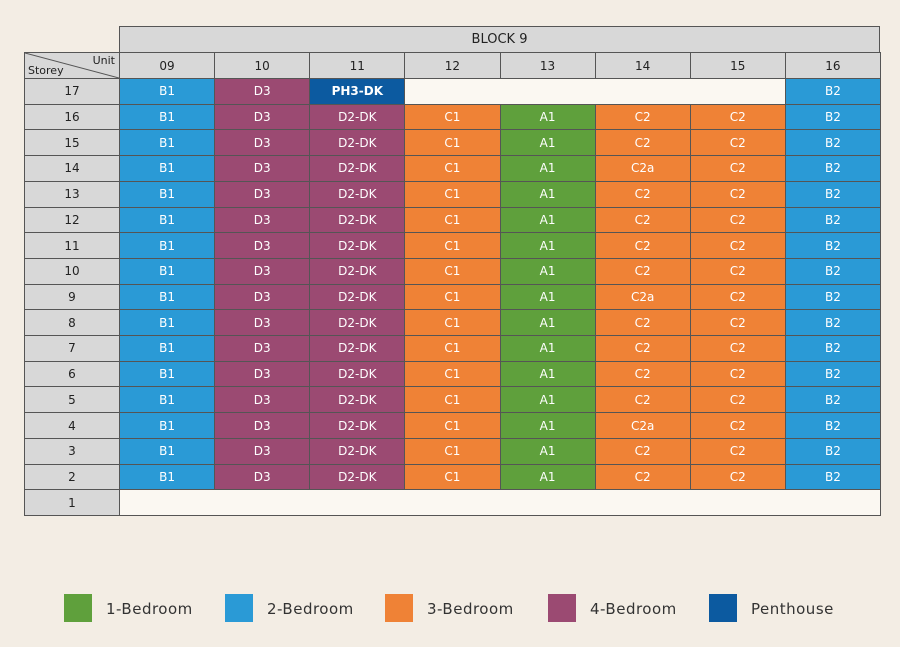 This screenshot has width=900, height=647. Describe the element at coordinates (470, 609) in the screenshot. I see `legend-label: 3-Bedroom` at that location.